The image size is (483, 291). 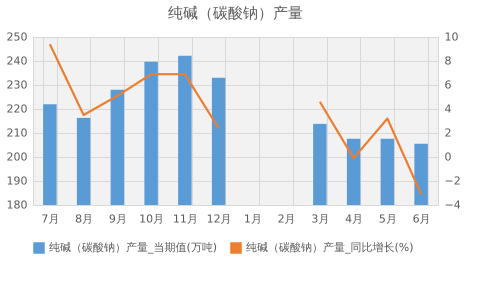 I want to click on legend-label: 纯碱（碳酸钠）产量_同比增长(%), so click(x=330, y=247).